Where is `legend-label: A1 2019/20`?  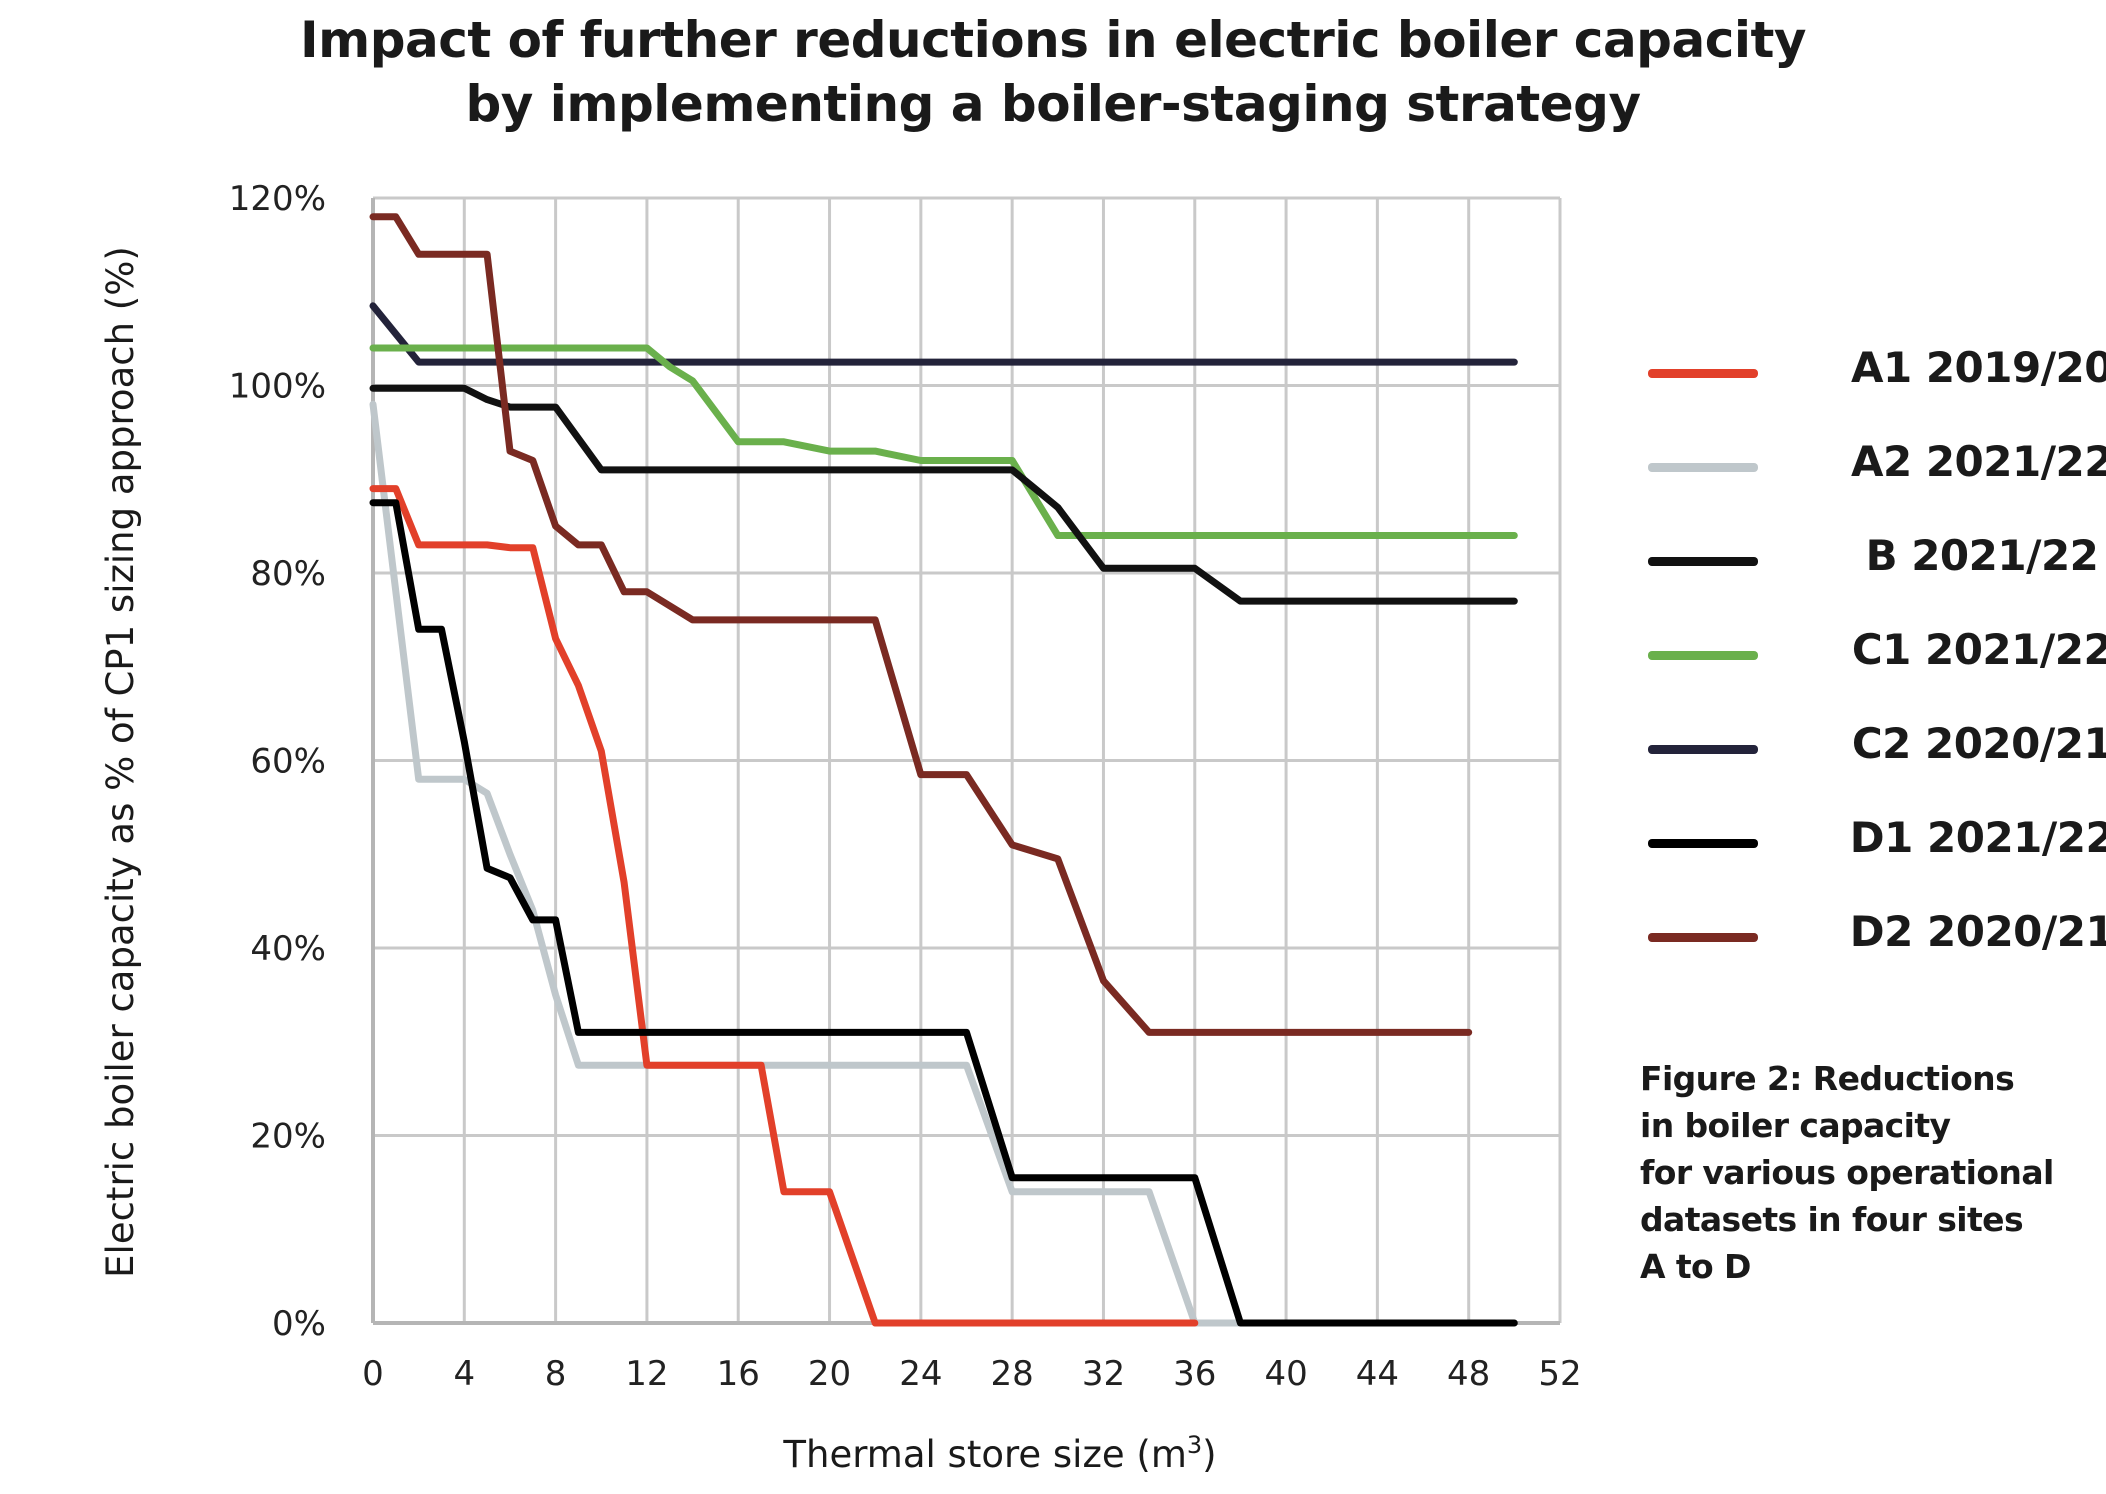 legend-label: A1 2019/20 is located at coordinates (1978, 367).